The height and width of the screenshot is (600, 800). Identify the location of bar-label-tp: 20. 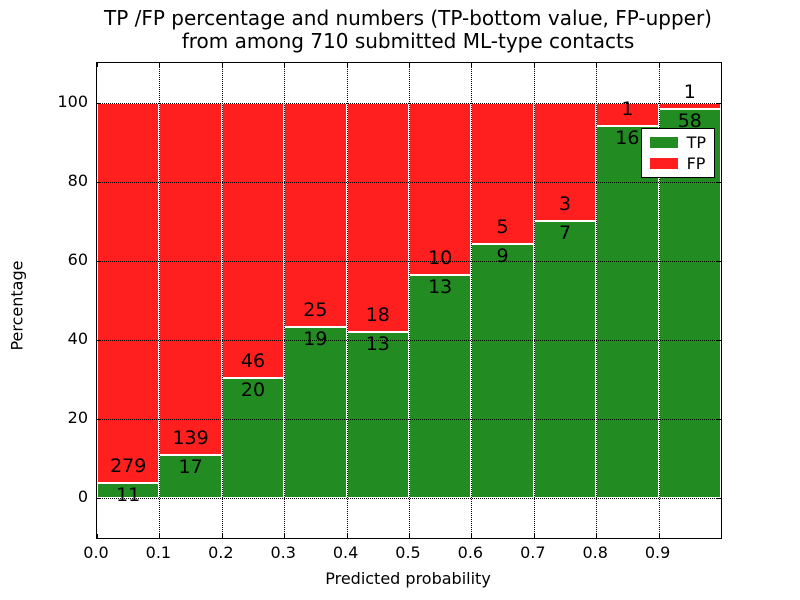
(253, 390).